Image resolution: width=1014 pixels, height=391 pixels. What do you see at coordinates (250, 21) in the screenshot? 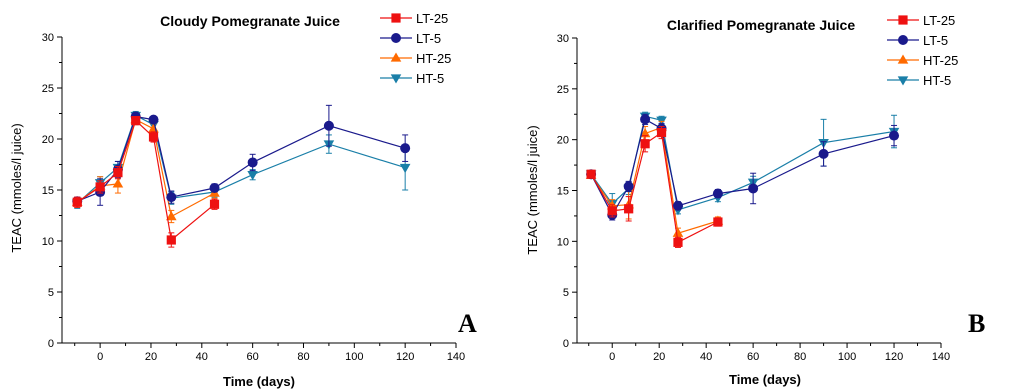
I see `chart-title: Cloudy Pomegranate Juice` at bounding box center [250, 21].